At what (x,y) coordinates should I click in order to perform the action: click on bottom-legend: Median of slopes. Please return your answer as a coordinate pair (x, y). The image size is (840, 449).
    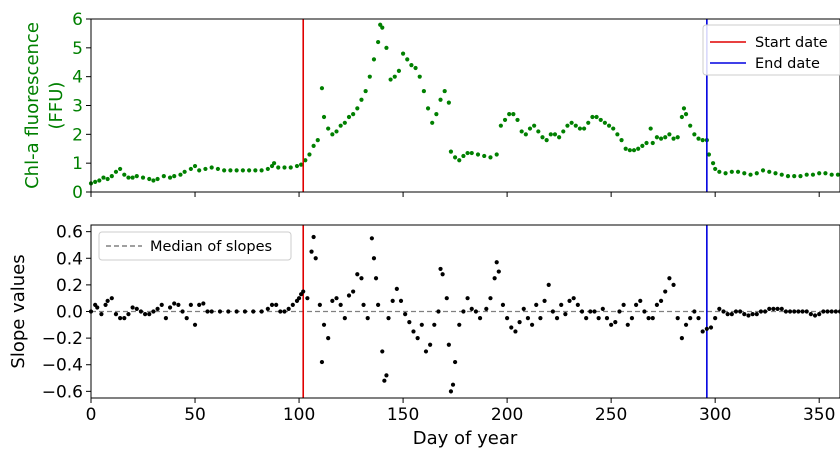
    Looking at the image, I should click on (195, 246).